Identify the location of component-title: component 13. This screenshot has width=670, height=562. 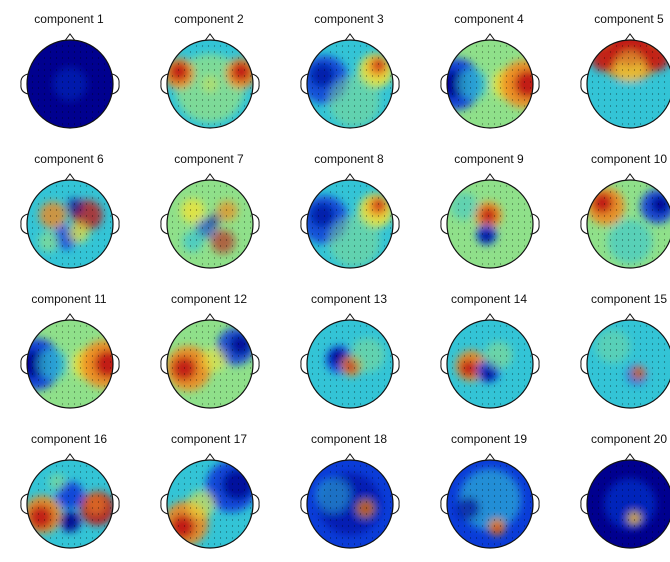
(349, 299).